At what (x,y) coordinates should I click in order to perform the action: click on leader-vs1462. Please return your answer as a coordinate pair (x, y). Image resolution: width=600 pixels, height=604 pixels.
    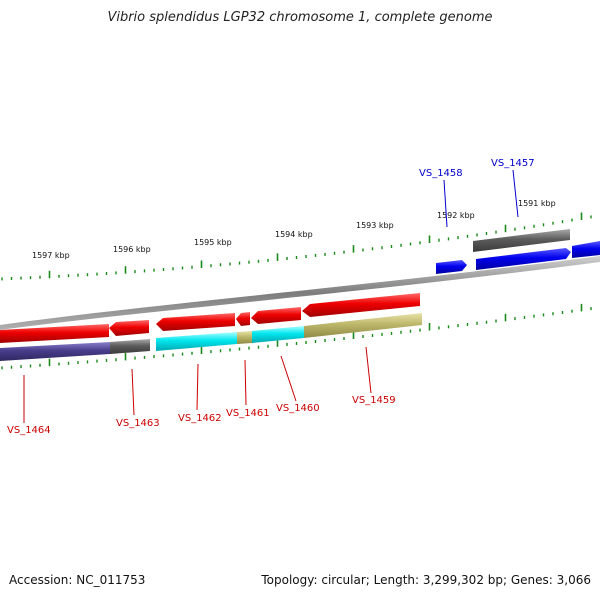
    Looking at the image, I should click on (197, 387).